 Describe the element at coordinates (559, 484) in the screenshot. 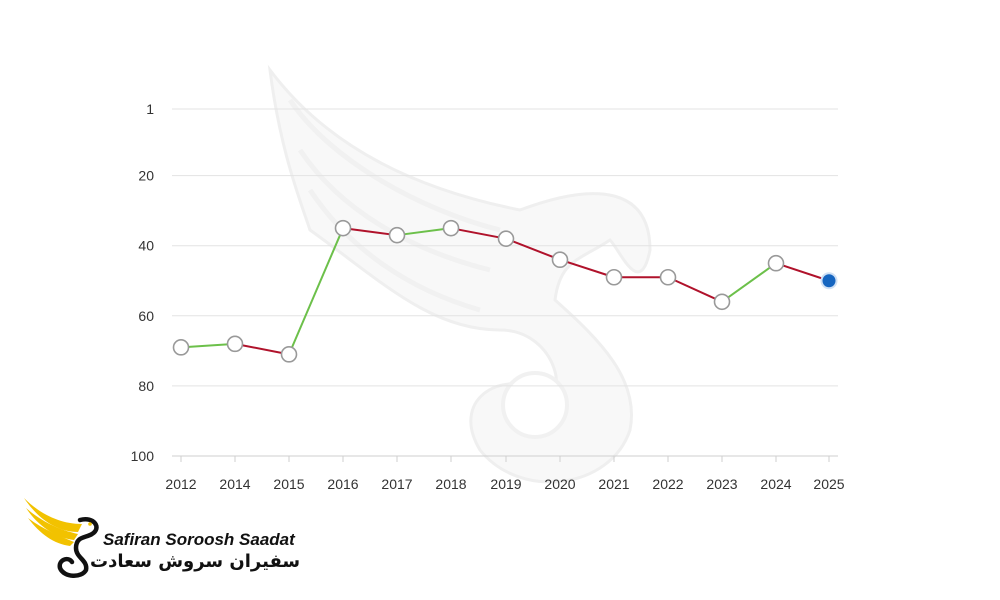

I see `x-tick-label: 2020` at that location.